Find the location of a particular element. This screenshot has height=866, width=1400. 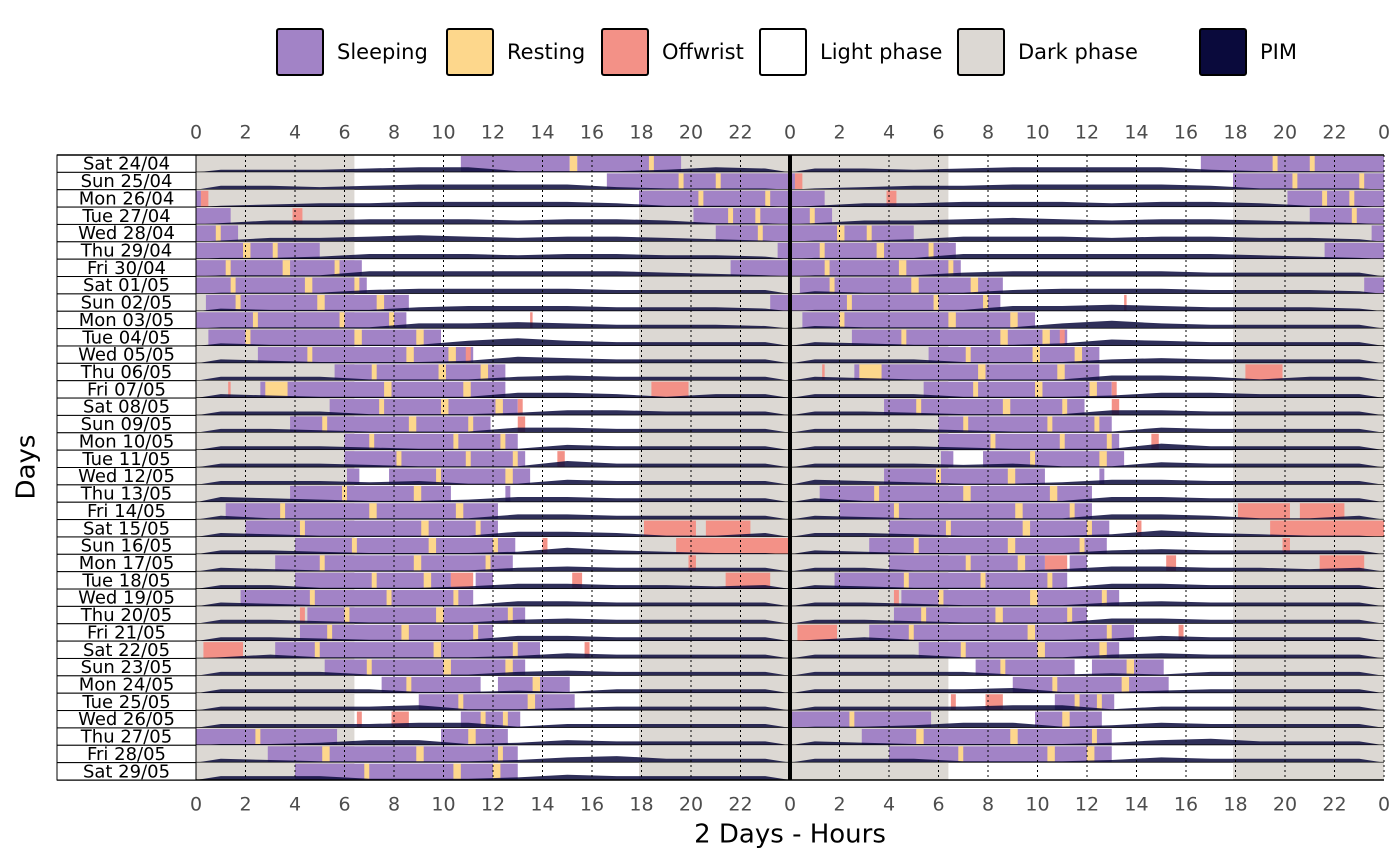

day-label: Wed 28/04 is located at coordinates (126, 233).